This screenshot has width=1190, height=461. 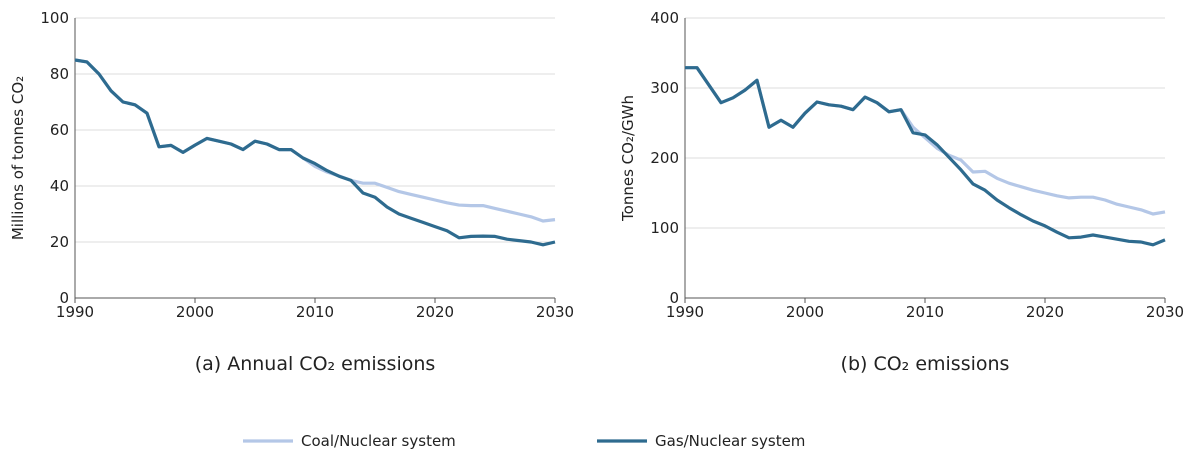 What do you see at coordinates (378, 441) in the screenshot?
I see `legend-label: Coal/Nuclear system` at bounding box center [378, 441].